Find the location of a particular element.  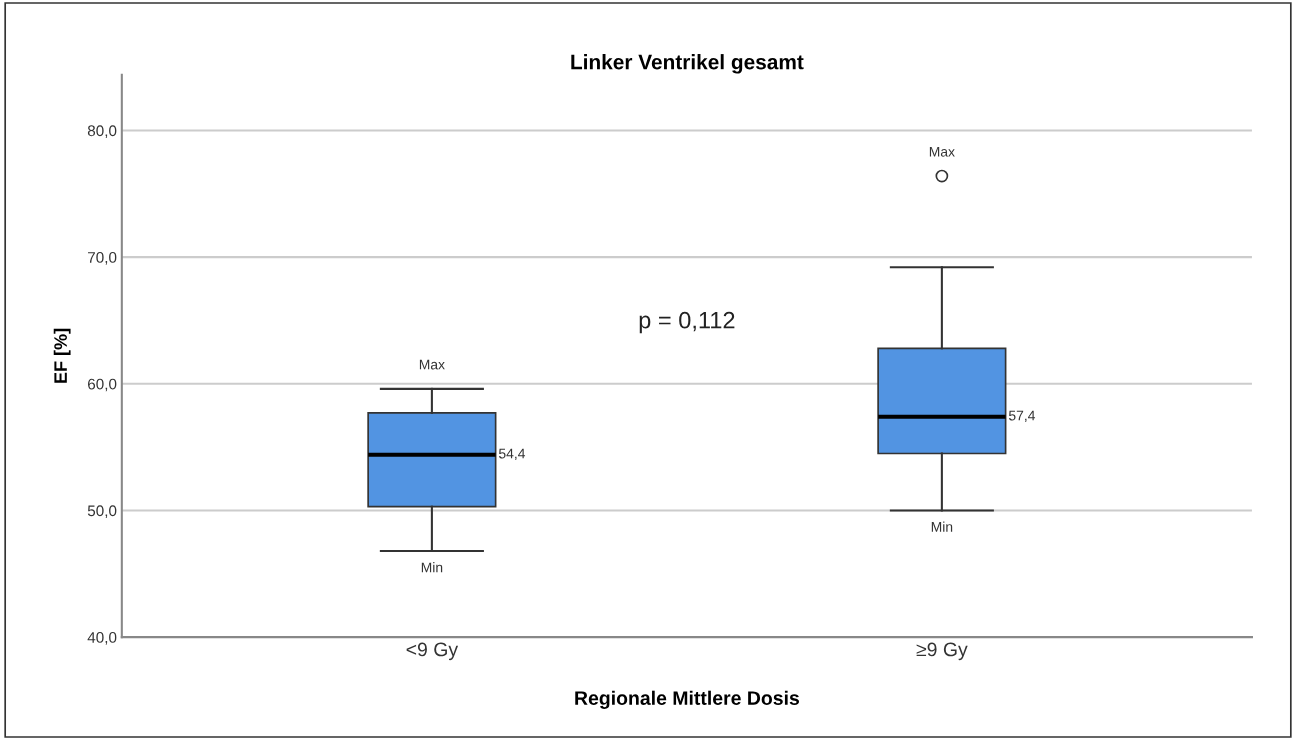

annotation: p = 0,112 is located at coordinates (687, 322).